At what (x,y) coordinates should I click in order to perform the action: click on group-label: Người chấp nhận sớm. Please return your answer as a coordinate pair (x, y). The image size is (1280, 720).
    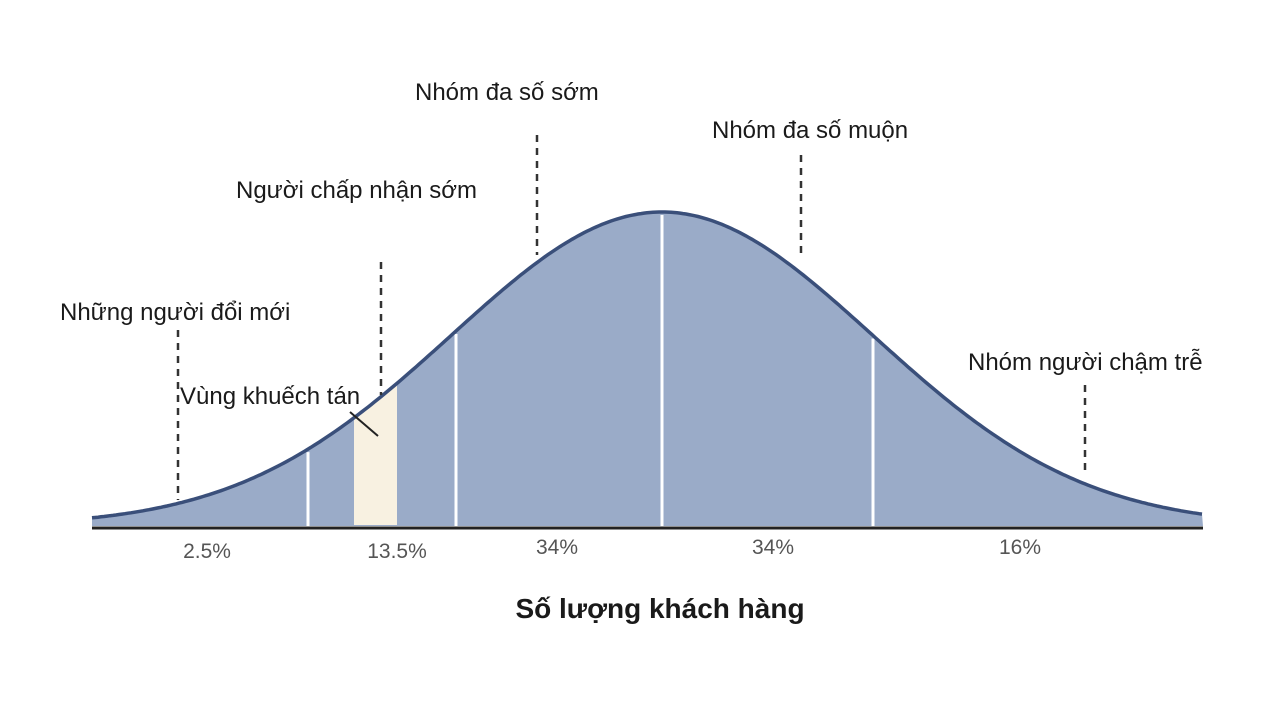
    Looking at the image, I should click on (356, 190).